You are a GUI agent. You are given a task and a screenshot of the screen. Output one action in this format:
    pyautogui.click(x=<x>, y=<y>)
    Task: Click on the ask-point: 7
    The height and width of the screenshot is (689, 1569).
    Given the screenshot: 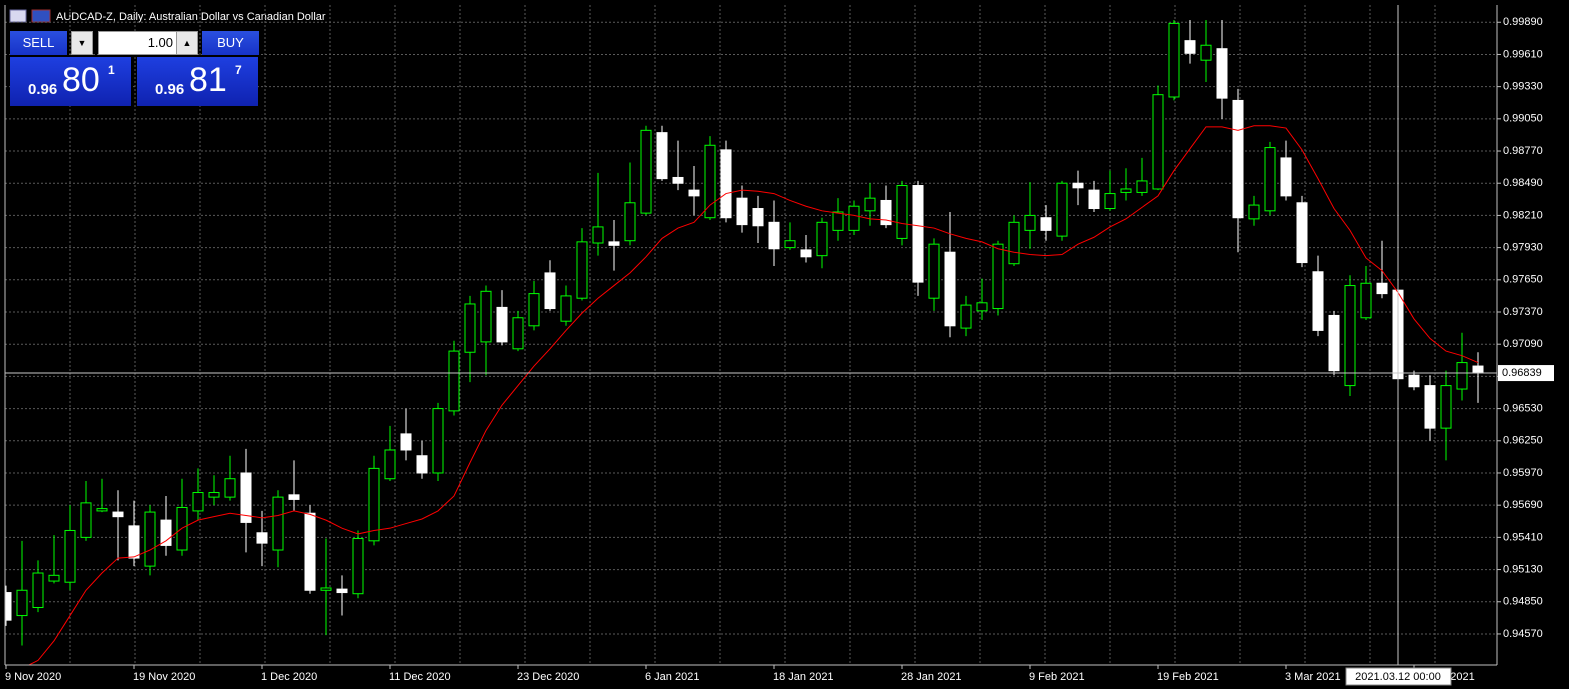 What is the action you would take?
    pyautogui.click(x=238, y=70)
    